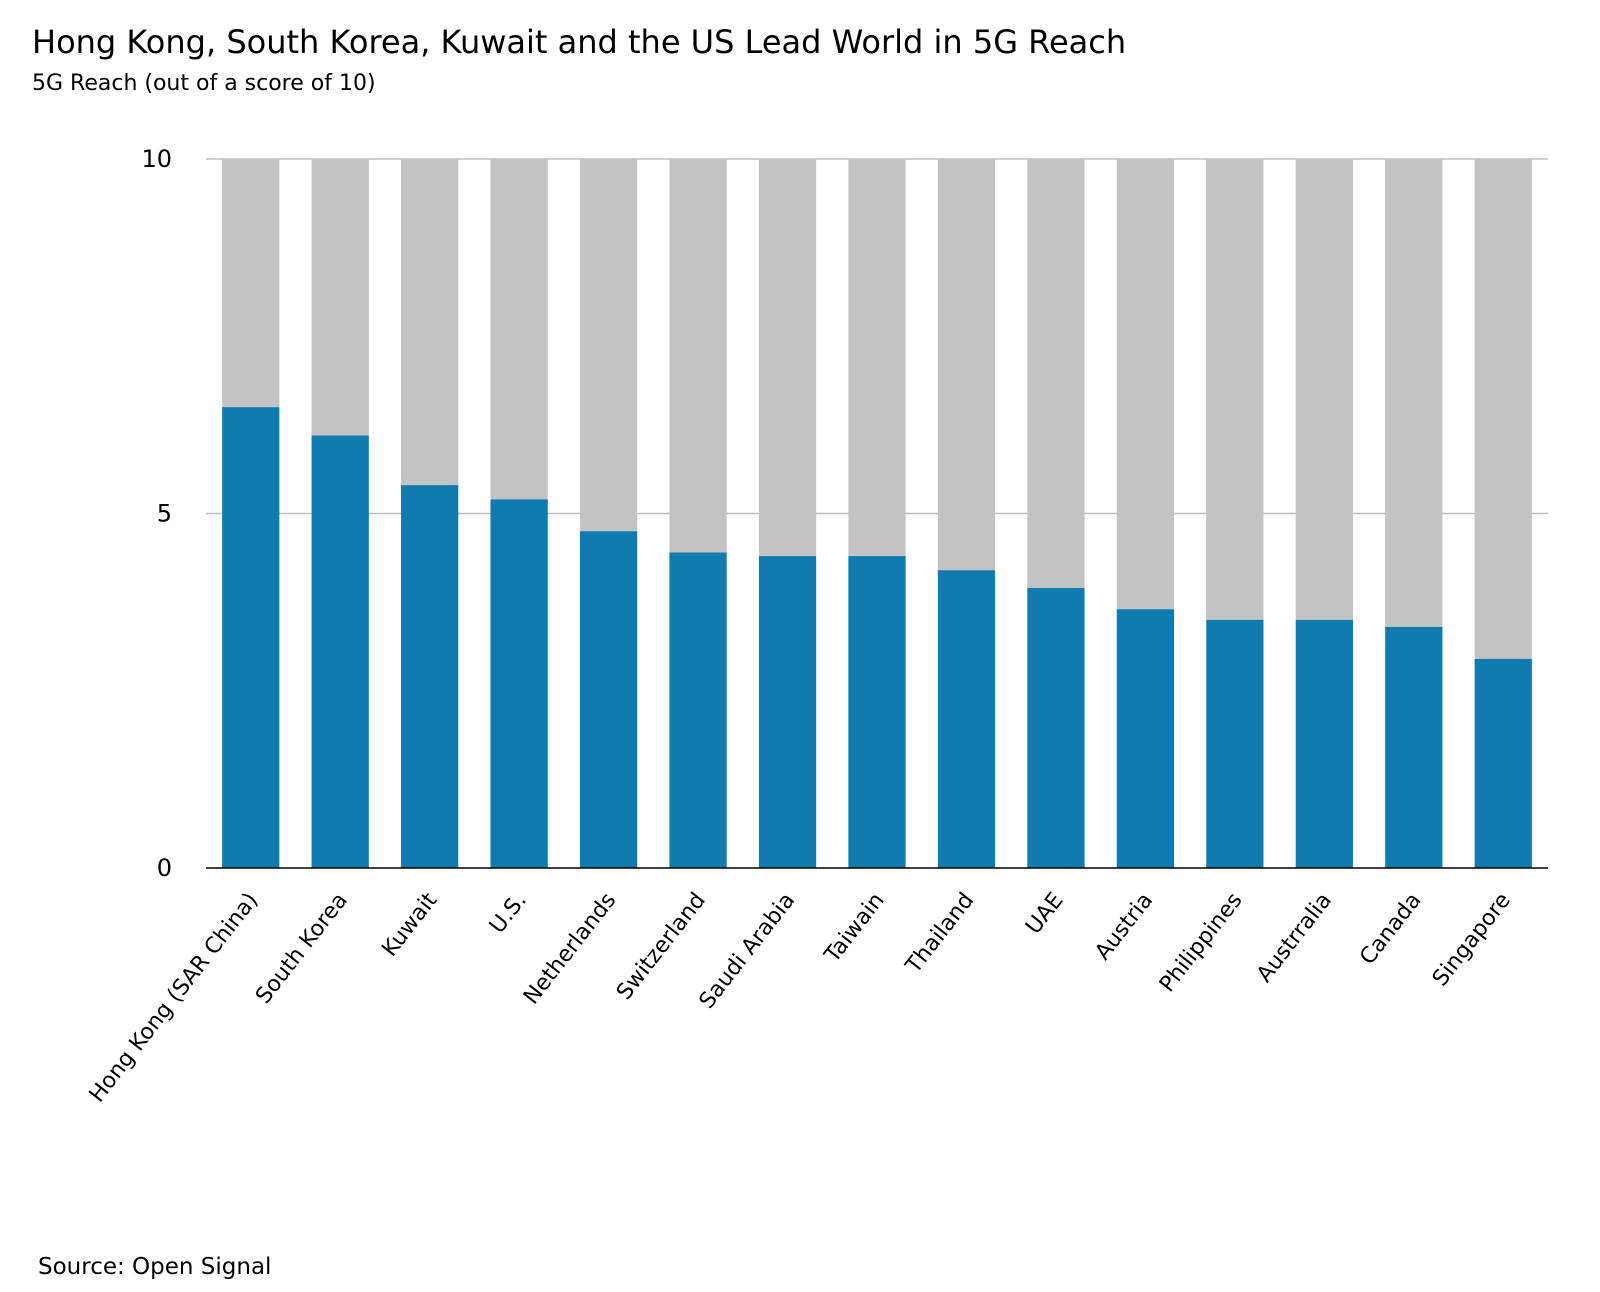 The width and height of the screenshot is (1600, 1292). Describe the element at coordinates (661, 946) in the screenshot. I see `x-tick-label: Switzerland` at that location.